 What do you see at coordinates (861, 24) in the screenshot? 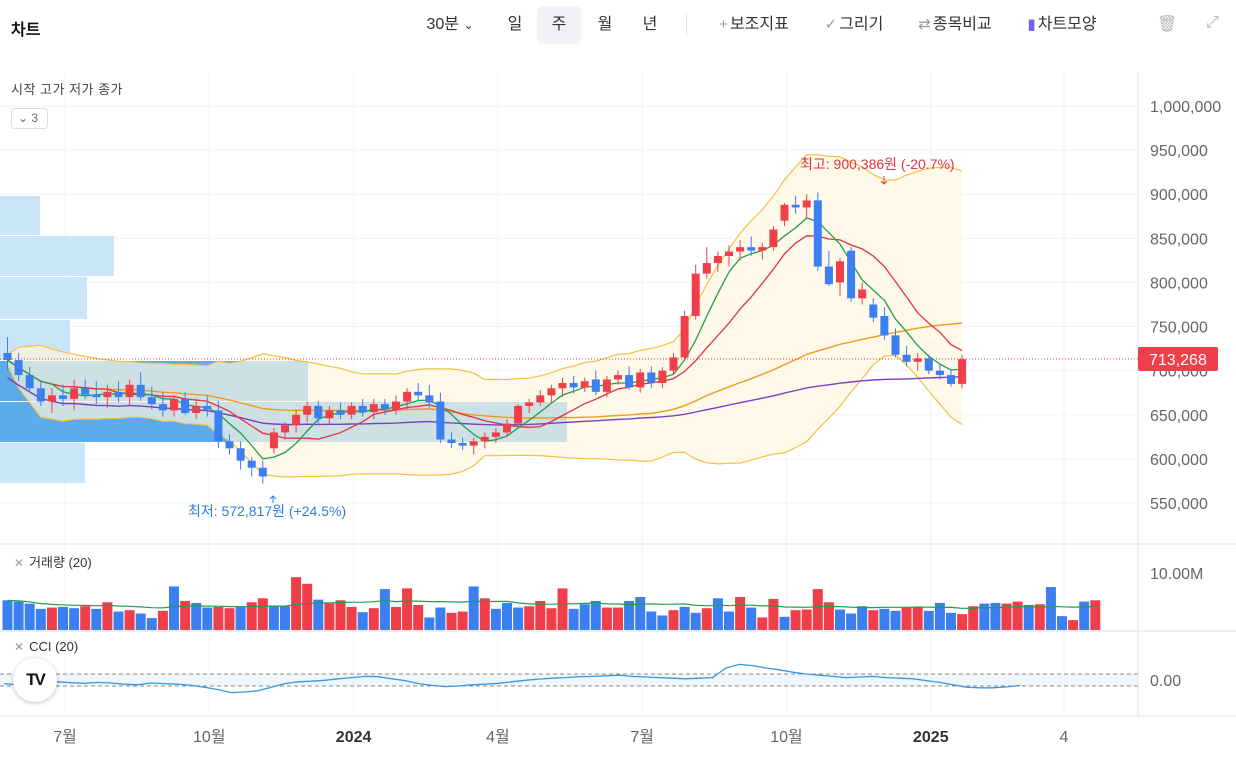
I see `draw-label: 그리기` at bounding box center [861, 24].